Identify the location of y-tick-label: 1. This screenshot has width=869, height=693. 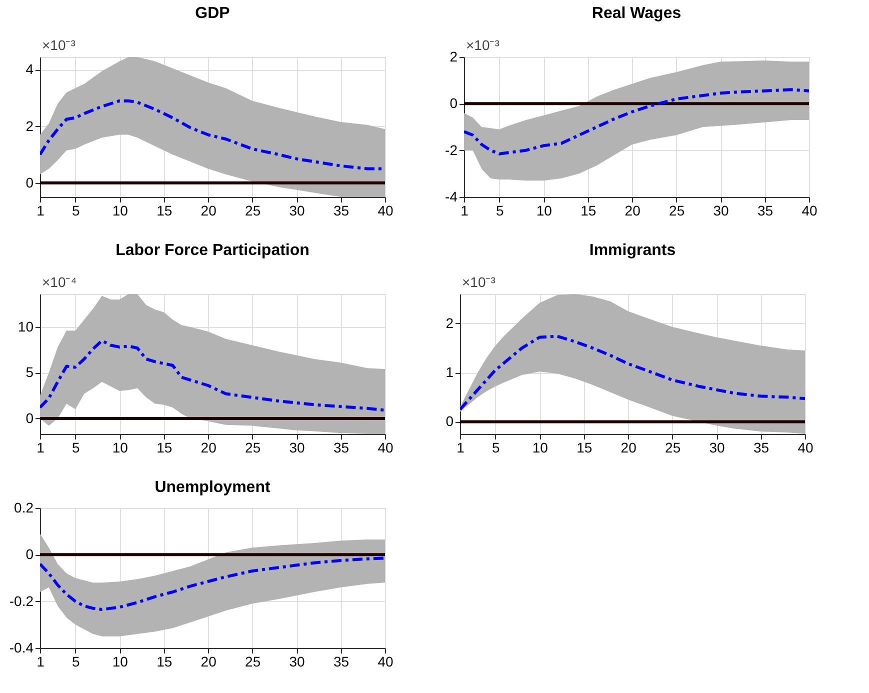
(450, 372).